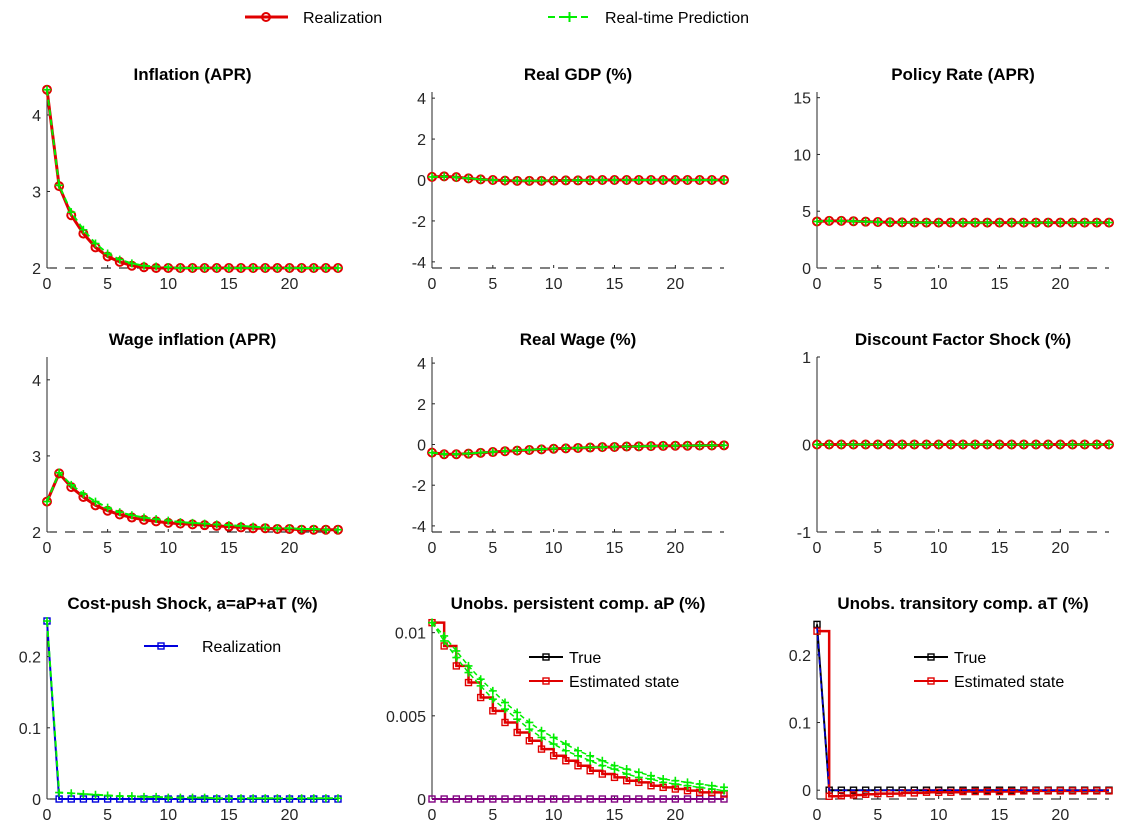 The width and height of the screenshot is (1133, 833). Describe the element at coordinates (800, 656) in the screenshot. I see `y-tick-label: 0.2` at that location.